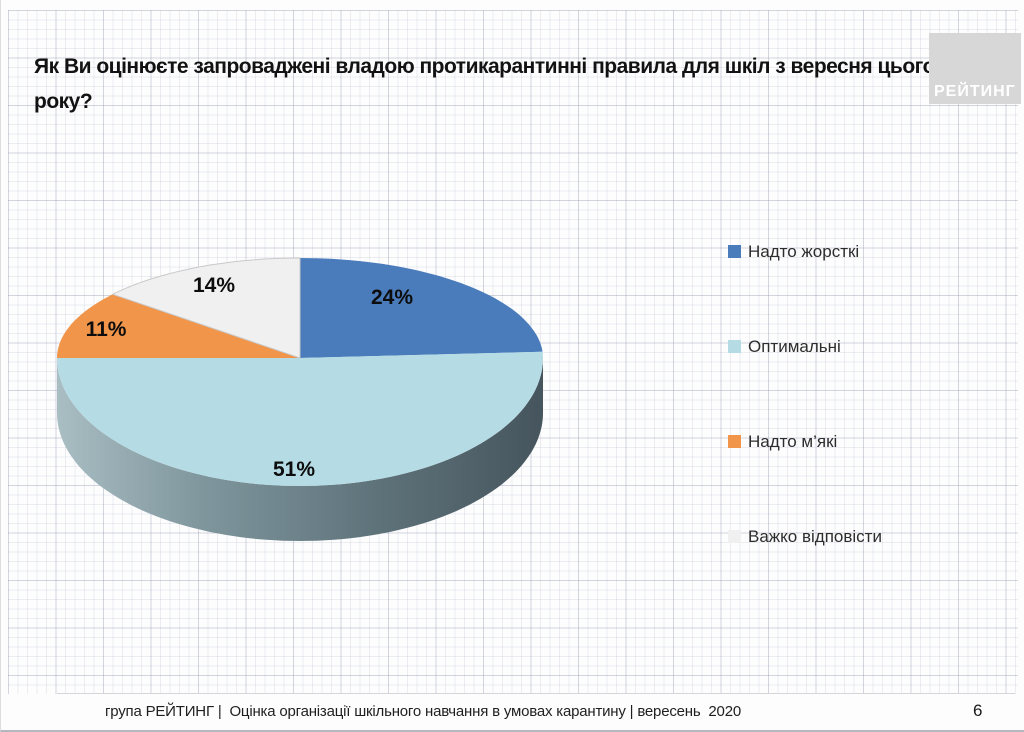  I want to click on page-number: 6, so click(978, 710).